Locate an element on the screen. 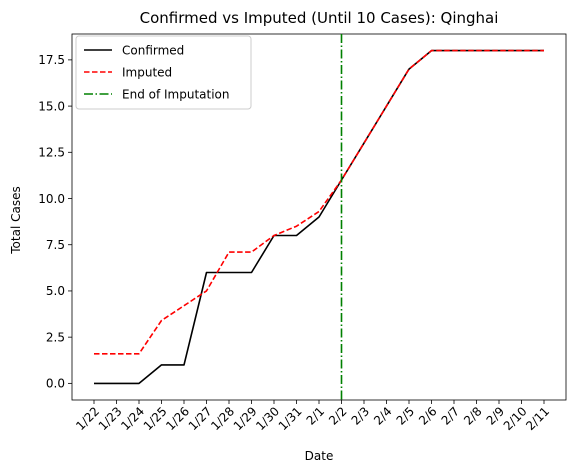 This screenshot has width=576, height=473. y-axis-label: Total Cases is located at coordinates (16, 220).